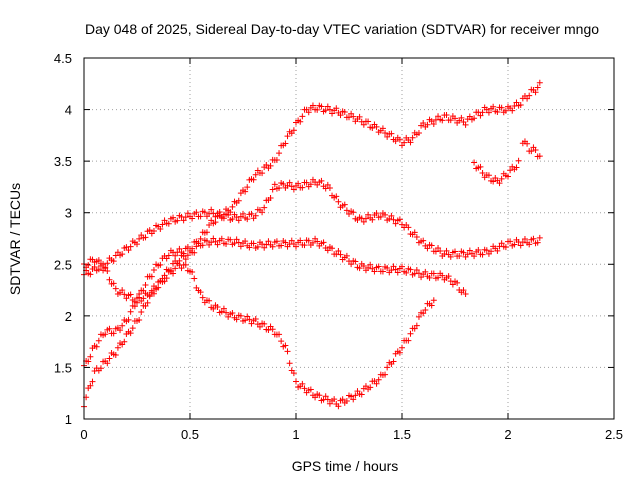 Image resolution: width=640 pixels, height=480 pixels. What do you see at coordinates (68, 110) in the screenshot?
I see `y-tick-label: 4` at bounding box center [68, 110].